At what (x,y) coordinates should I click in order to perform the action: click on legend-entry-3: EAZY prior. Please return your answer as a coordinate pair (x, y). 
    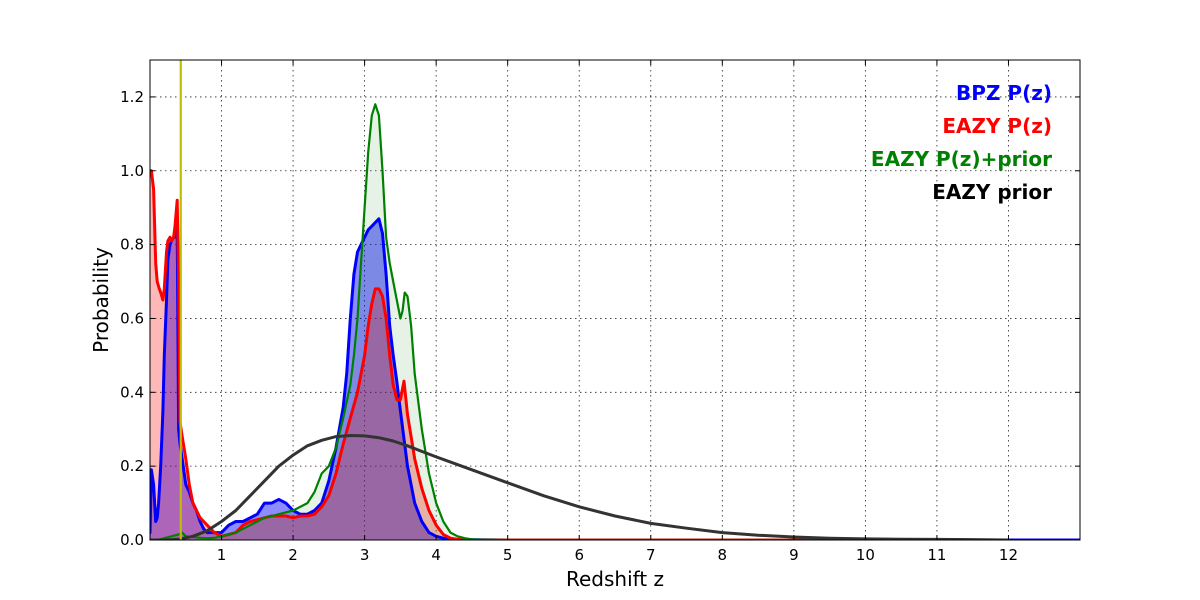
    Looking at the image, I should click on (992, 192).